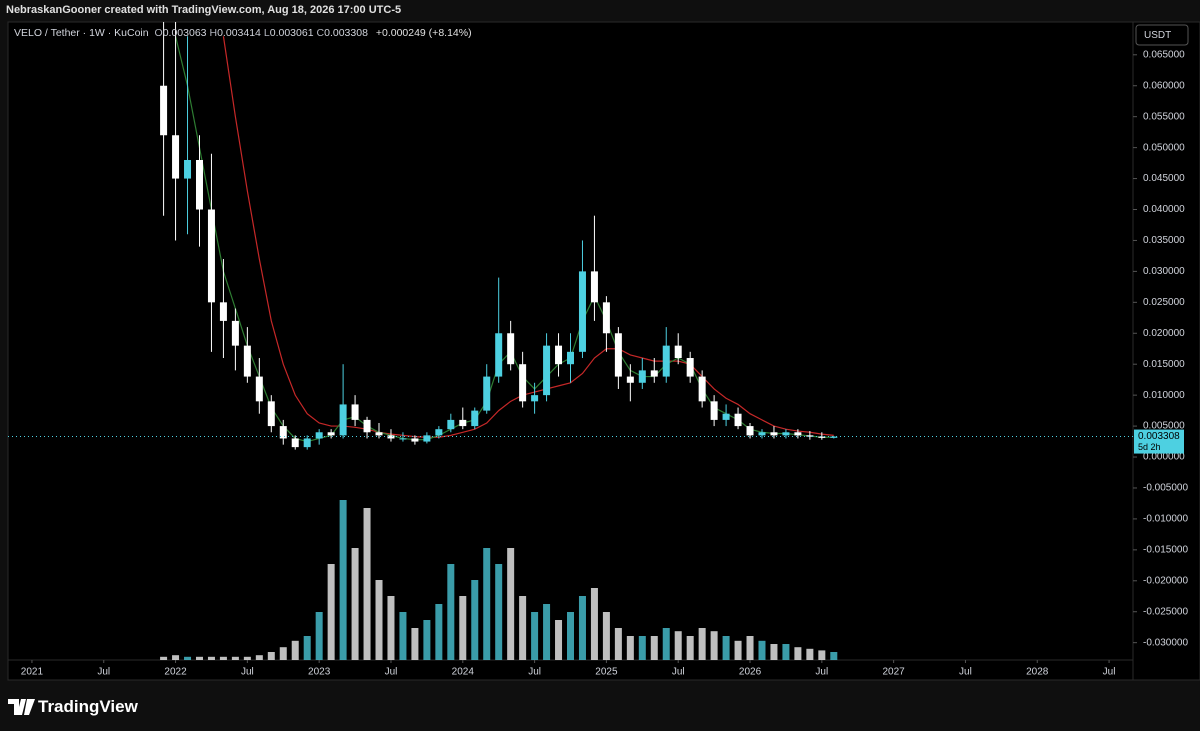  Describe the element at coordinates (1165, 488) in the screenshot. I see `y-tick-label: -0.005000` at that location.